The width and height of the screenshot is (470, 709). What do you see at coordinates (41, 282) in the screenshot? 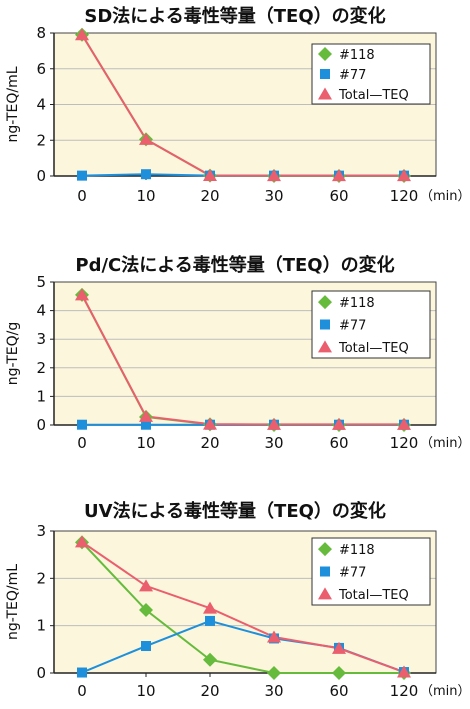
I see `y-tick-label: 5` at bounding box center [41, 282].